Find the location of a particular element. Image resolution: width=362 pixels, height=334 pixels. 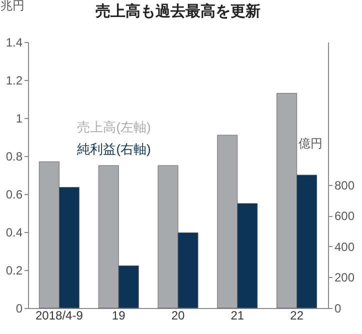

y-tick-label: 0.2 is located at coordinates (14, 271).